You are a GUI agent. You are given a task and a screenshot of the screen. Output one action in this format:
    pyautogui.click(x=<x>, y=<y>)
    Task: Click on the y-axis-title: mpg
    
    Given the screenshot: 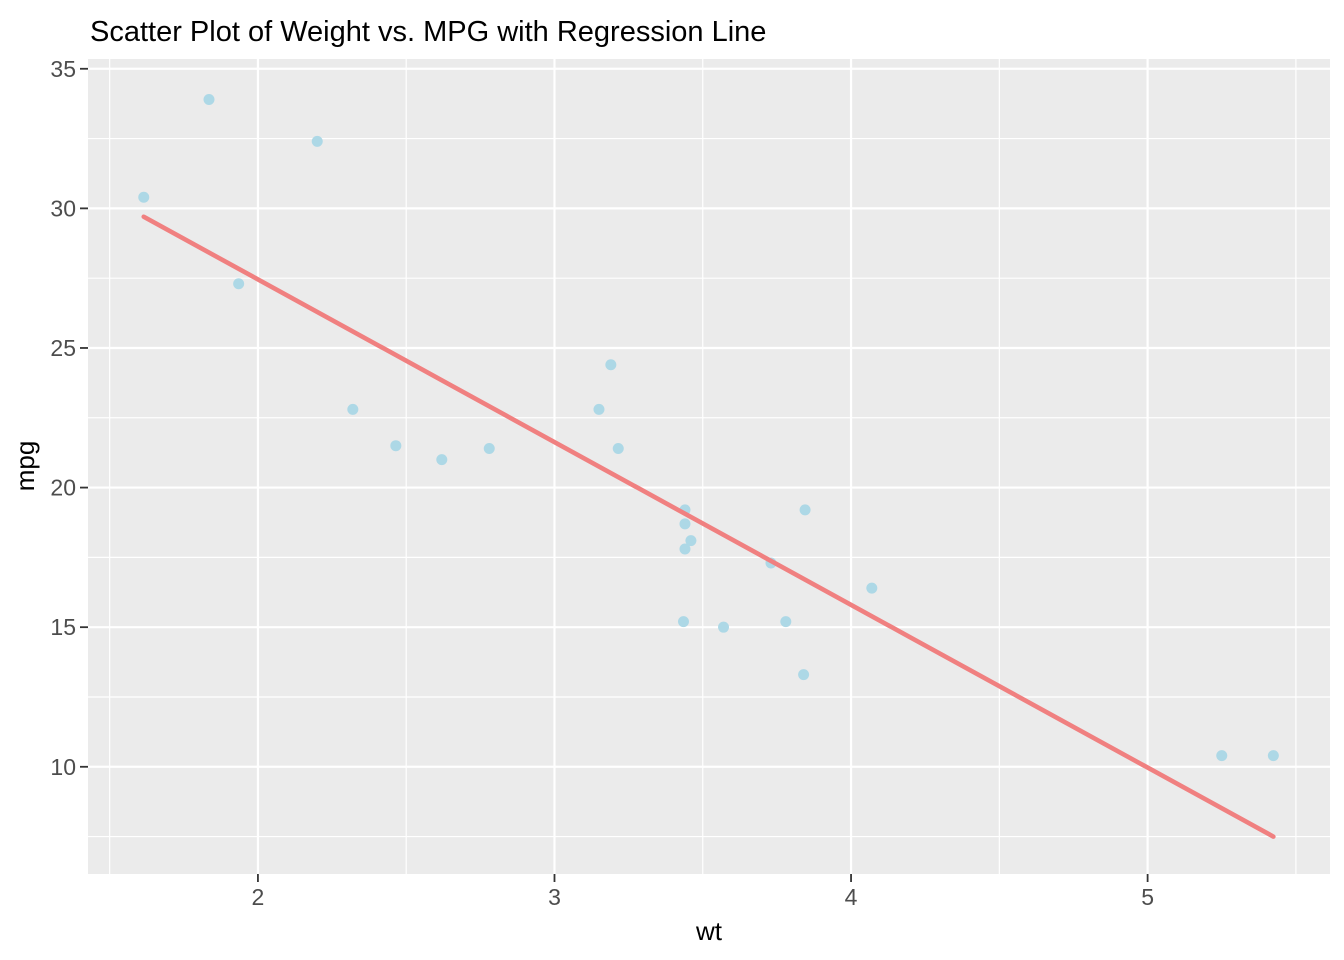 What is the action you would take?
    pyautogui.click(x=25, y=466)
    